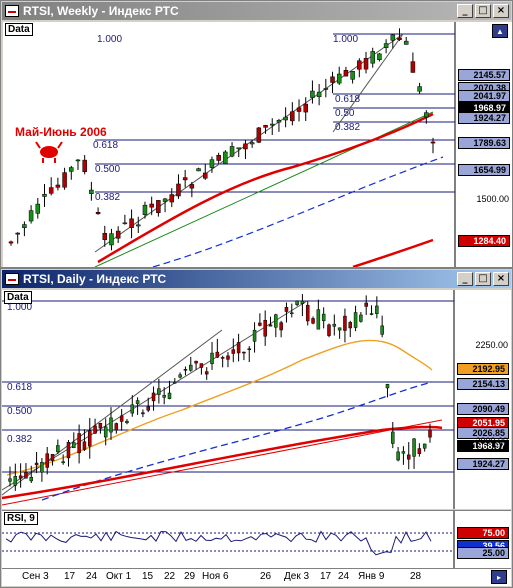 Image resolution: width=513 pixels, height=588 pixels. Describe the element at coordinates (416, 576) in the screenshot. I see `x-tick-label: 28` at that location.